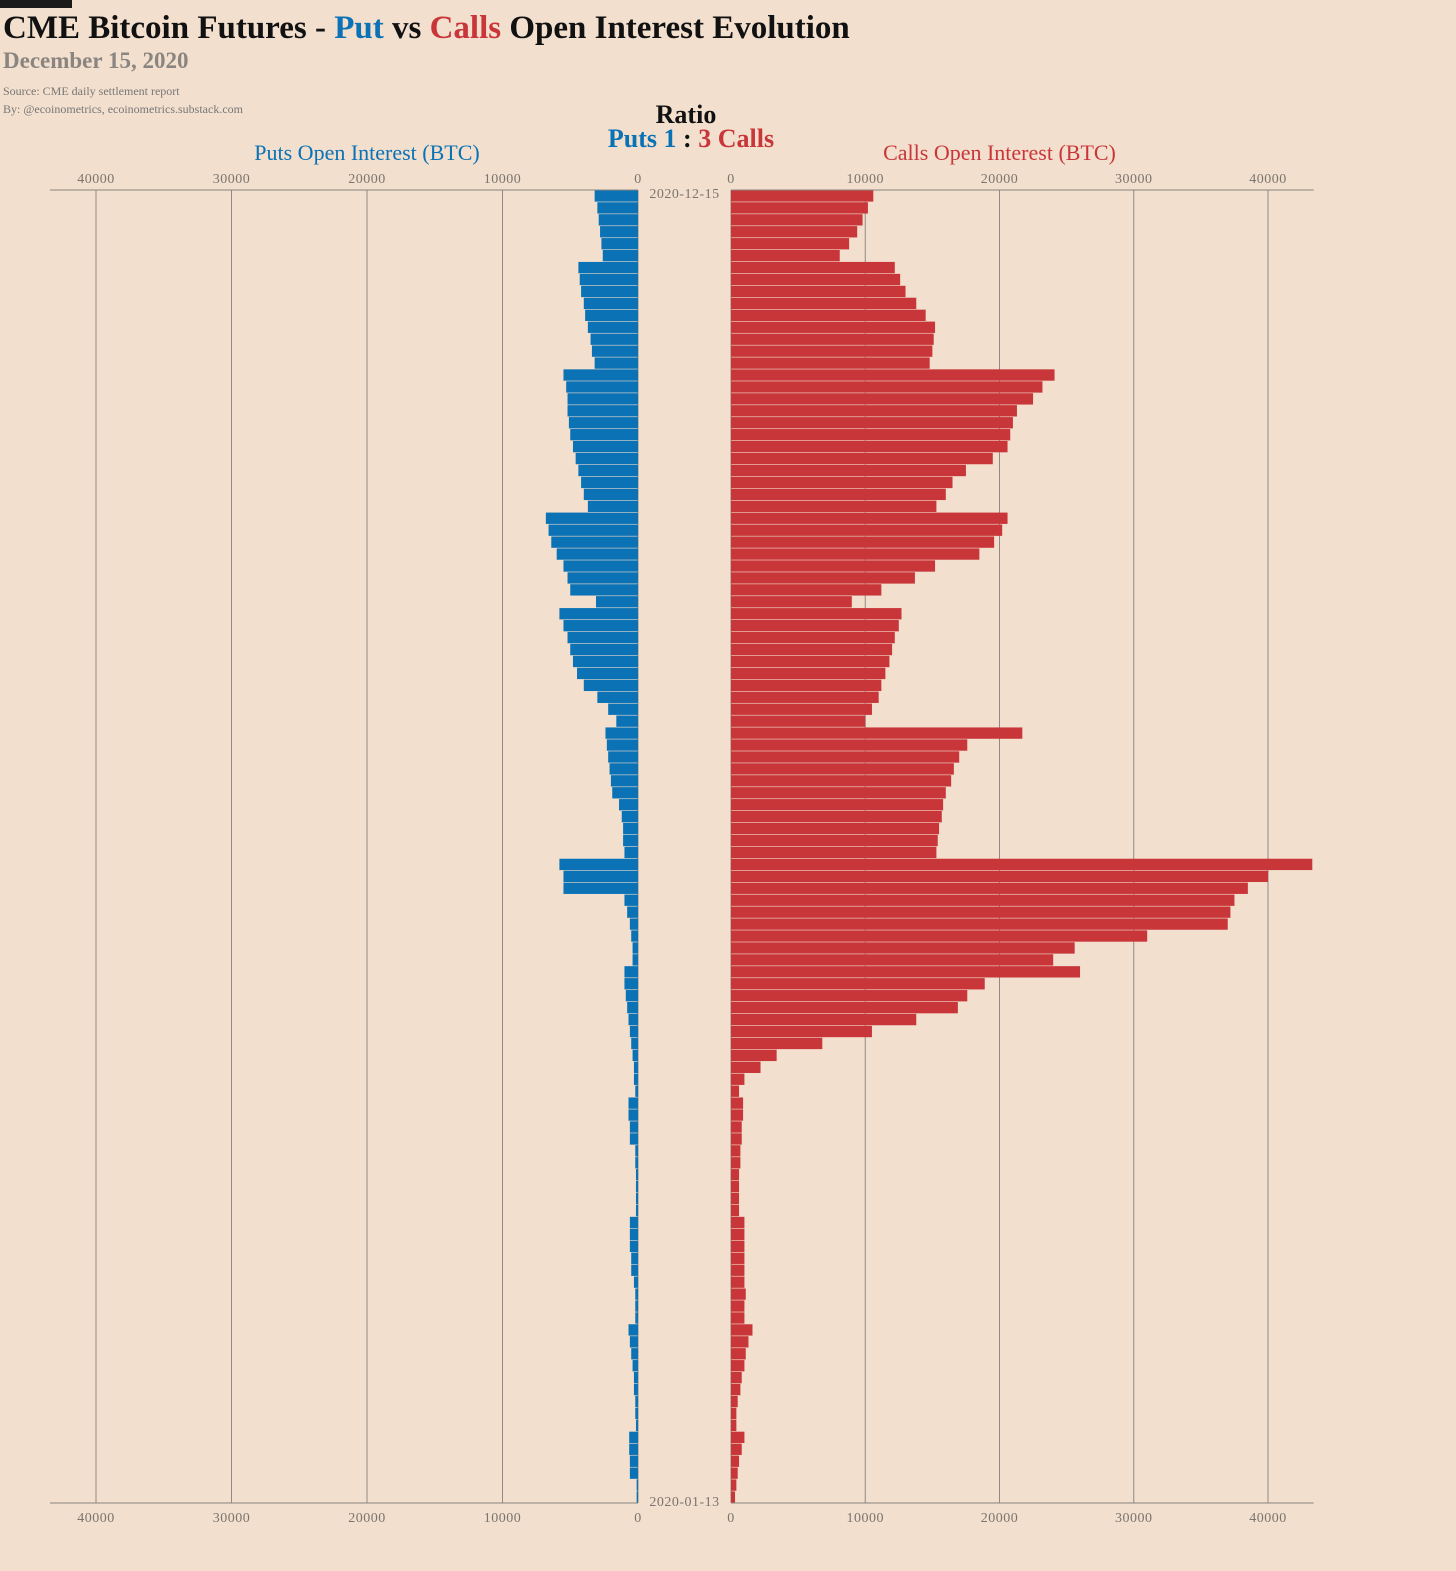  Describe the element at coordinates (96, 179) in the screenshot. I see `x-tick-label: 40000` at that location.